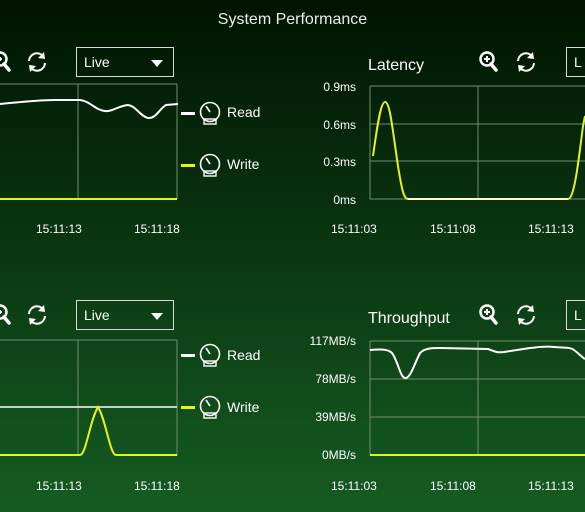 The height and width of the screenshot is (512, 585). Describe the element at coordinates (88, 430) in the screenshot. I see `write-series-line` at that location.